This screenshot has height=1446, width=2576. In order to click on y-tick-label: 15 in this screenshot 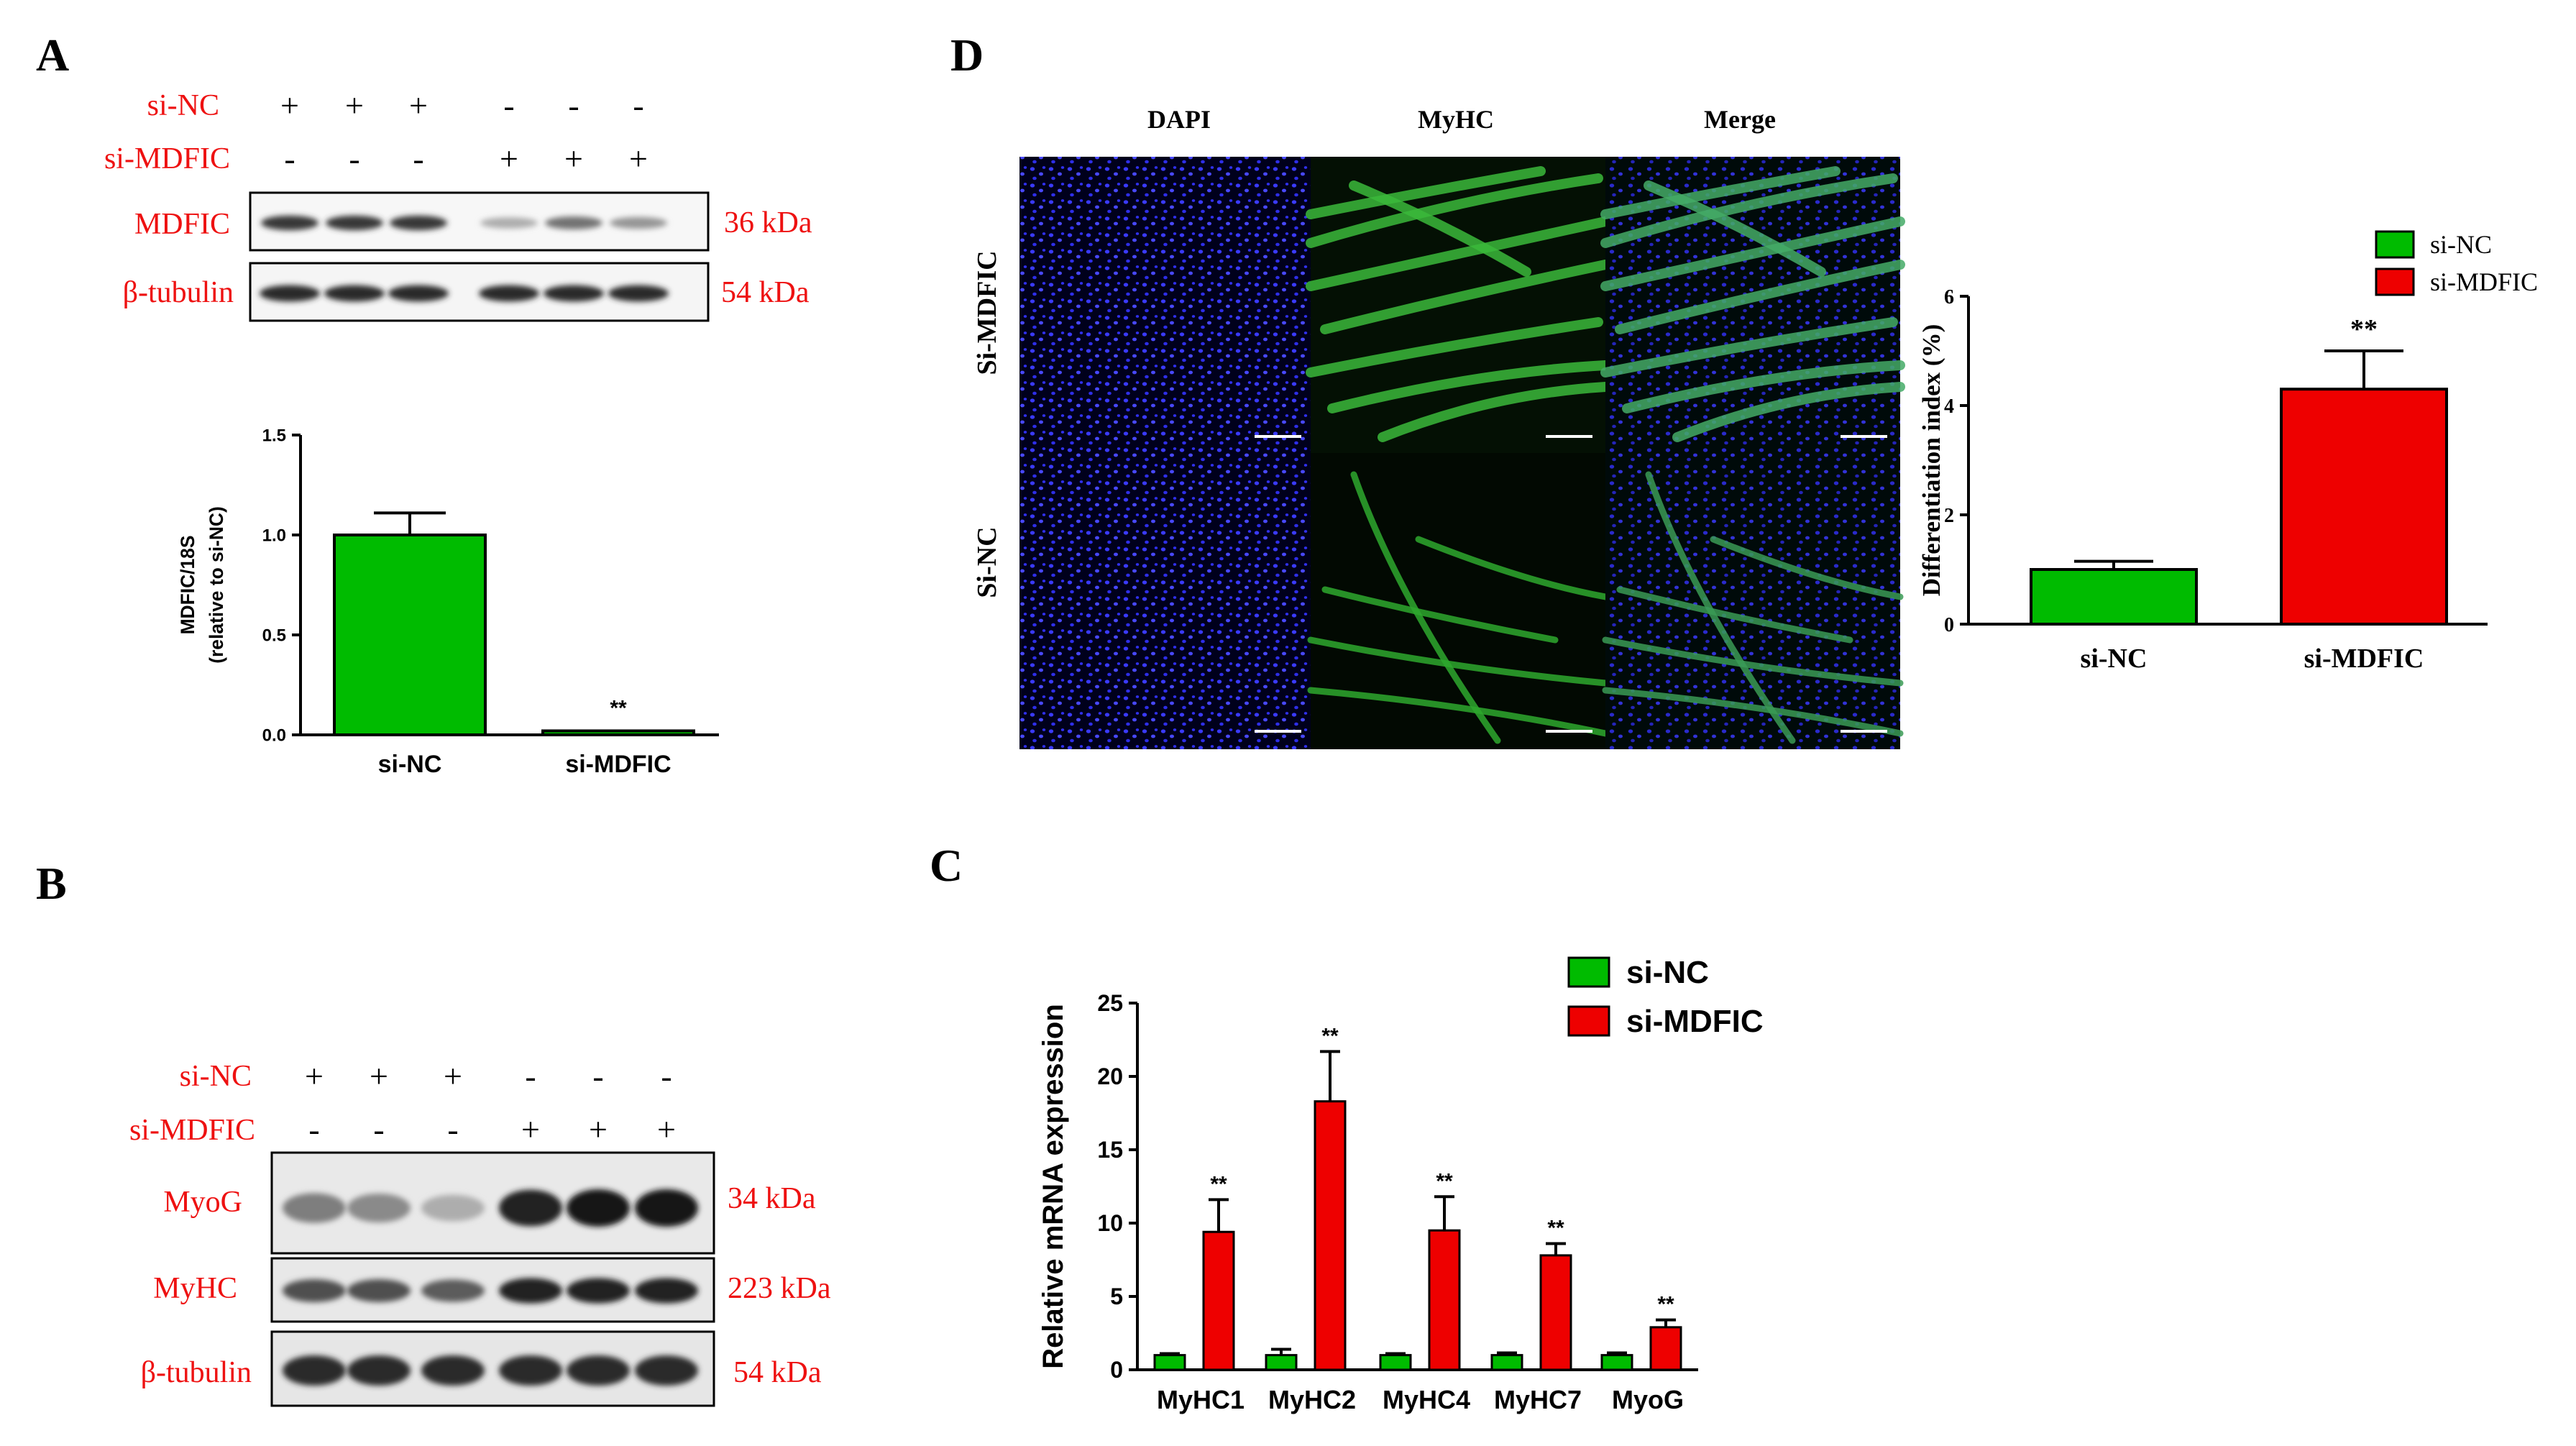, I will do `click(1110, 1150)`.